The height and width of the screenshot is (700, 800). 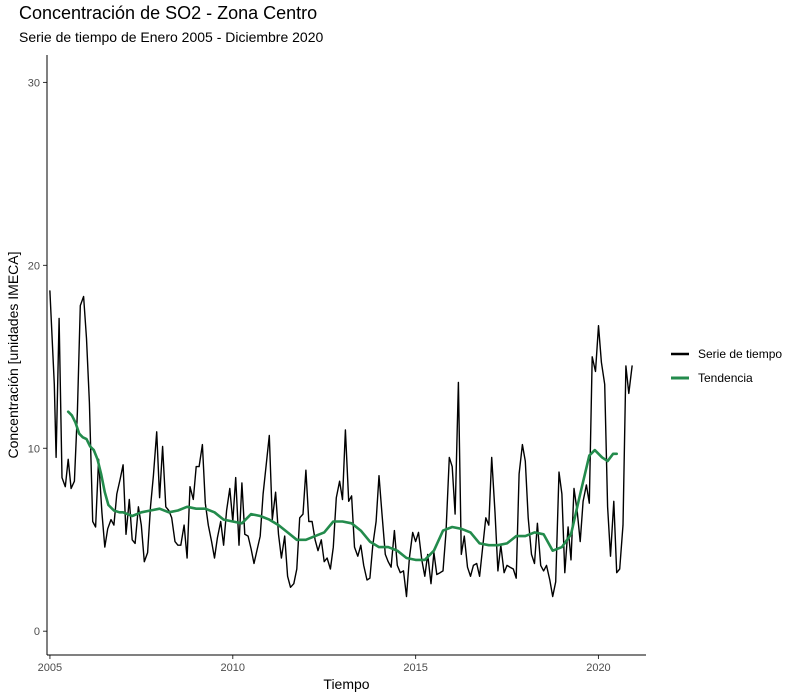 What do you see at coordinates (725, 378) in the screenshot?
I see `legend-label: Tendencia` at bounding box center [725, 378].